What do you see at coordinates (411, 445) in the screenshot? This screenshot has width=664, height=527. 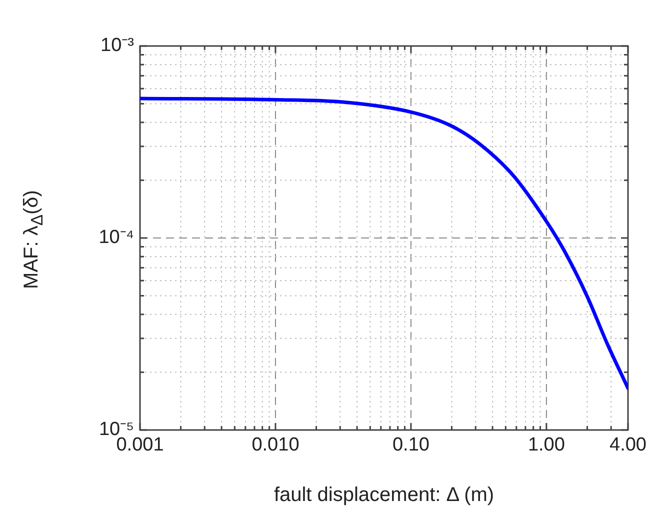 I see `x-tick-label: 0.10` at bounding box center [411, 445].